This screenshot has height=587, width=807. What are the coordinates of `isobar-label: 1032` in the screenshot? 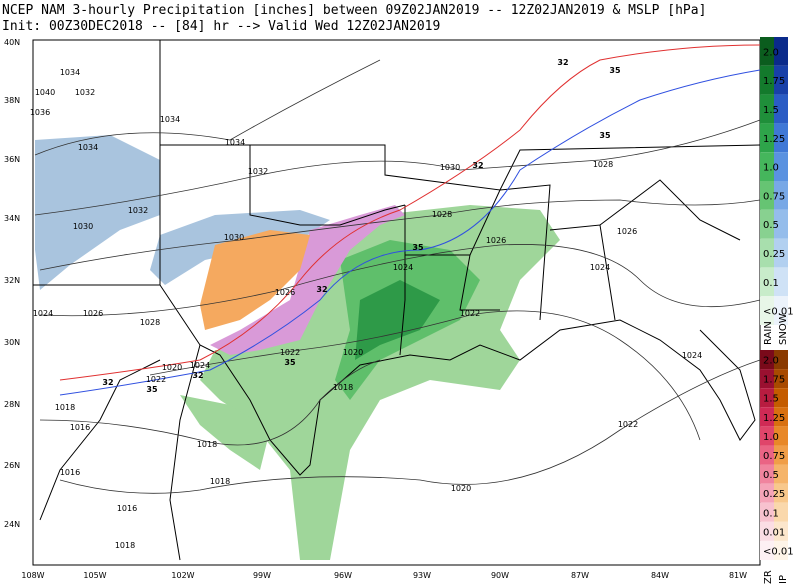 It's located at (258, 171).